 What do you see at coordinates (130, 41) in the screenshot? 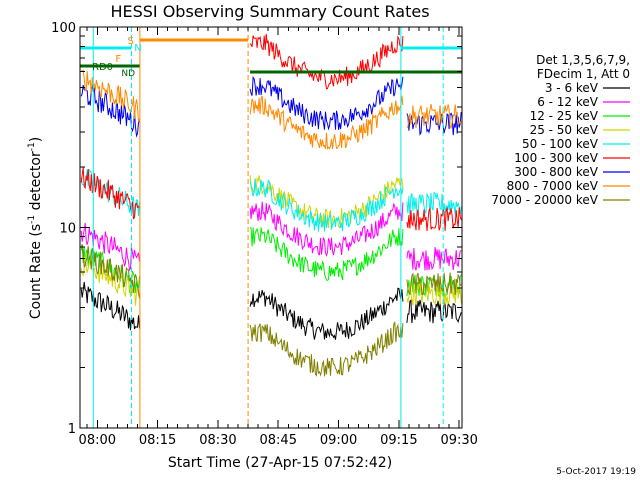
I see `flag-label-s: S` at bounding box center [130, 41].